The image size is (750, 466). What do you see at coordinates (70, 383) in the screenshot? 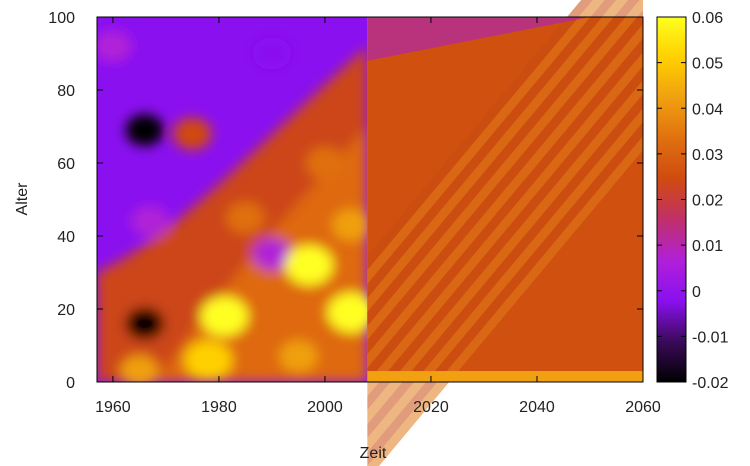
I see `y-tick-label: 0` at bounding box center [70, 383].